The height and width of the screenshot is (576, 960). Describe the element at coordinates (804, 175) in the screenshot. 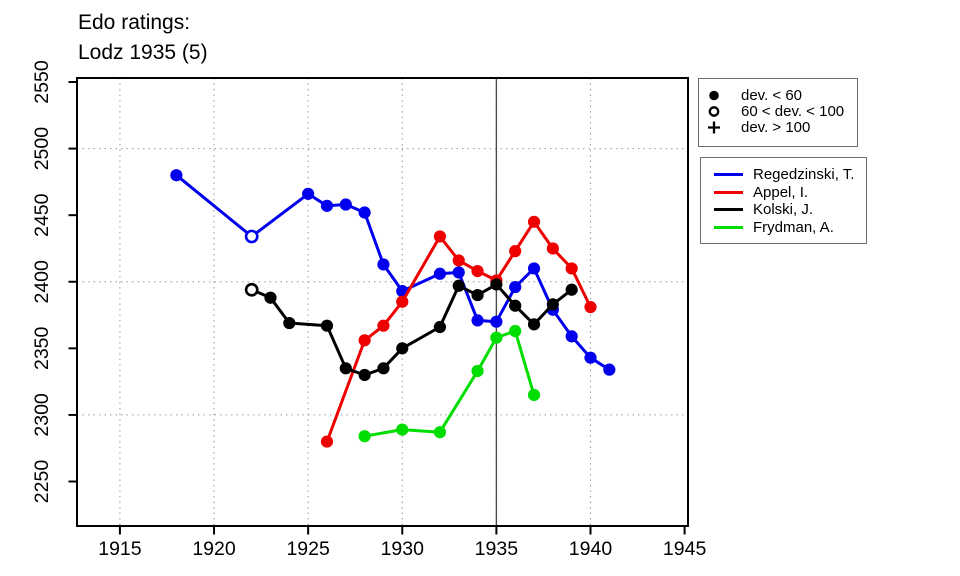

I see `series-legend-label: Regedzinski, T.` at that location.